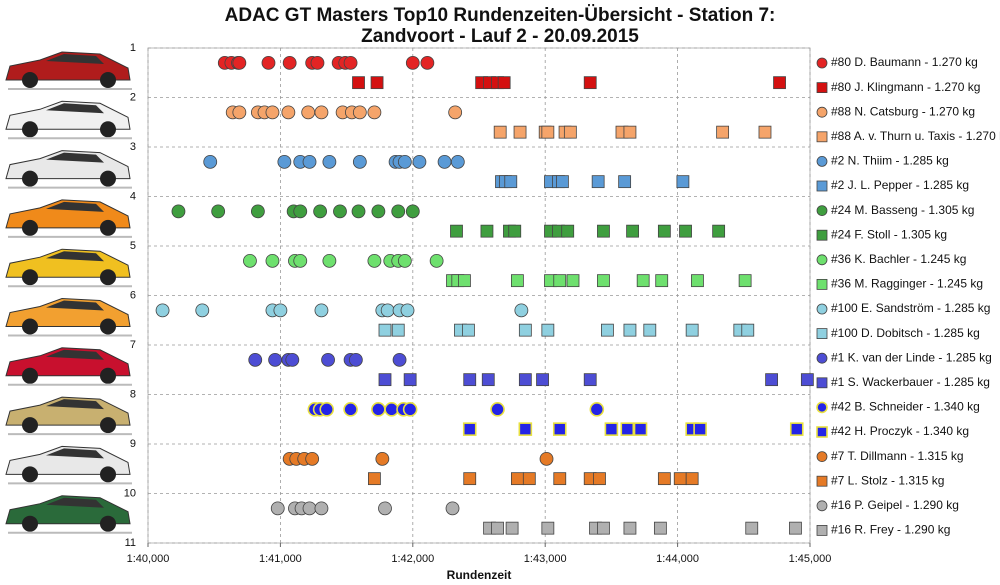 The image size is (1000, 585). I want to click on legend-label: #100 D. Dobitsch - 1.285 kg, so click(905, 333).